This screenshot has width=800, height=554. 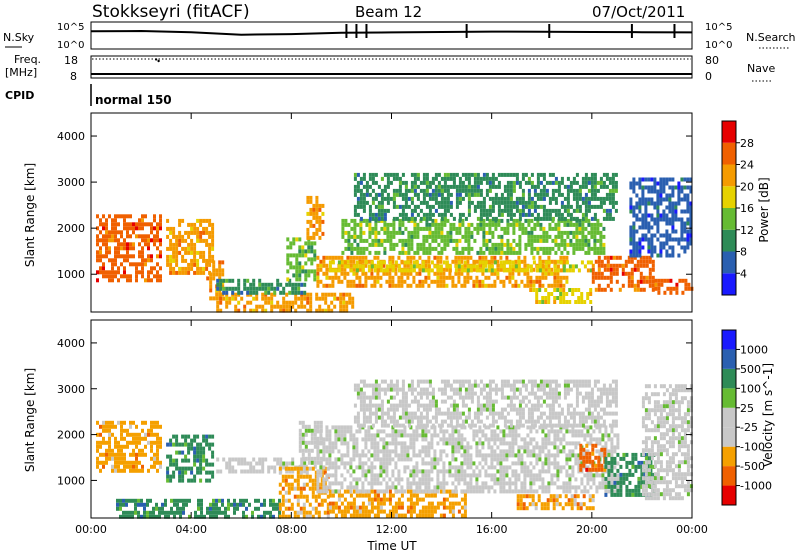 What do you see at coordinates (158, 61) in the screenshot?
I see `freq-outlier-point` at bounding box center [158, 61].